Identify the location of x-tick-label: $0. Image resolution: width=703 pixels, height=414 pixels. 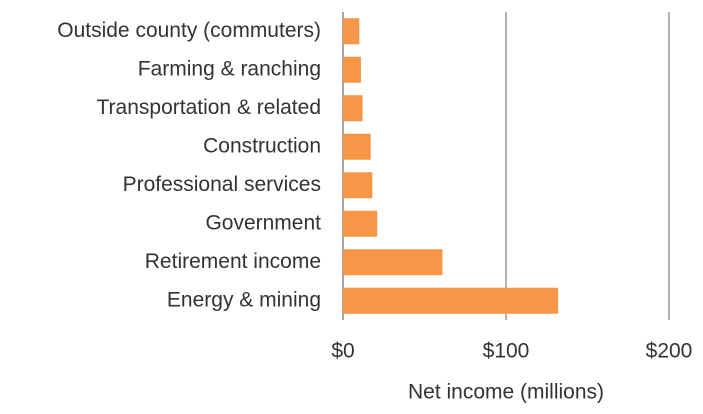
(342, 351).